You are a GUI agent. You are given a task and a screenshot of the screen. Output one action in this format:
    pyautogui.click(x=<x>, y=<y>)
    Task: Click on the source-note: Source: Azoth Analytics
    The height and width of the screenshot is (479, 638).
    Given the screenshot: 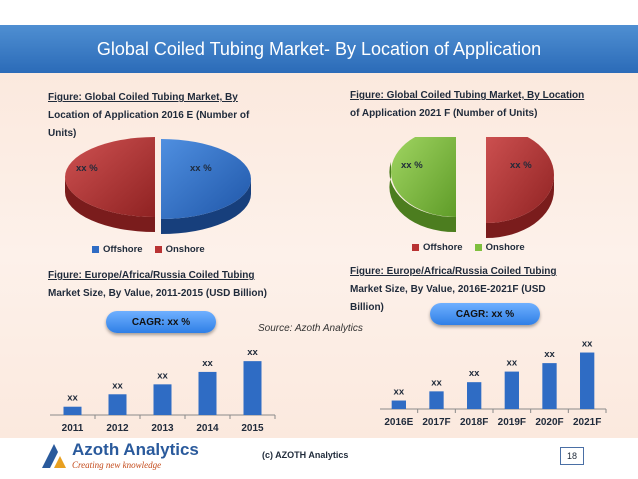 What is the action you would take?
    pyautogui.click(x=310, y=328)
    